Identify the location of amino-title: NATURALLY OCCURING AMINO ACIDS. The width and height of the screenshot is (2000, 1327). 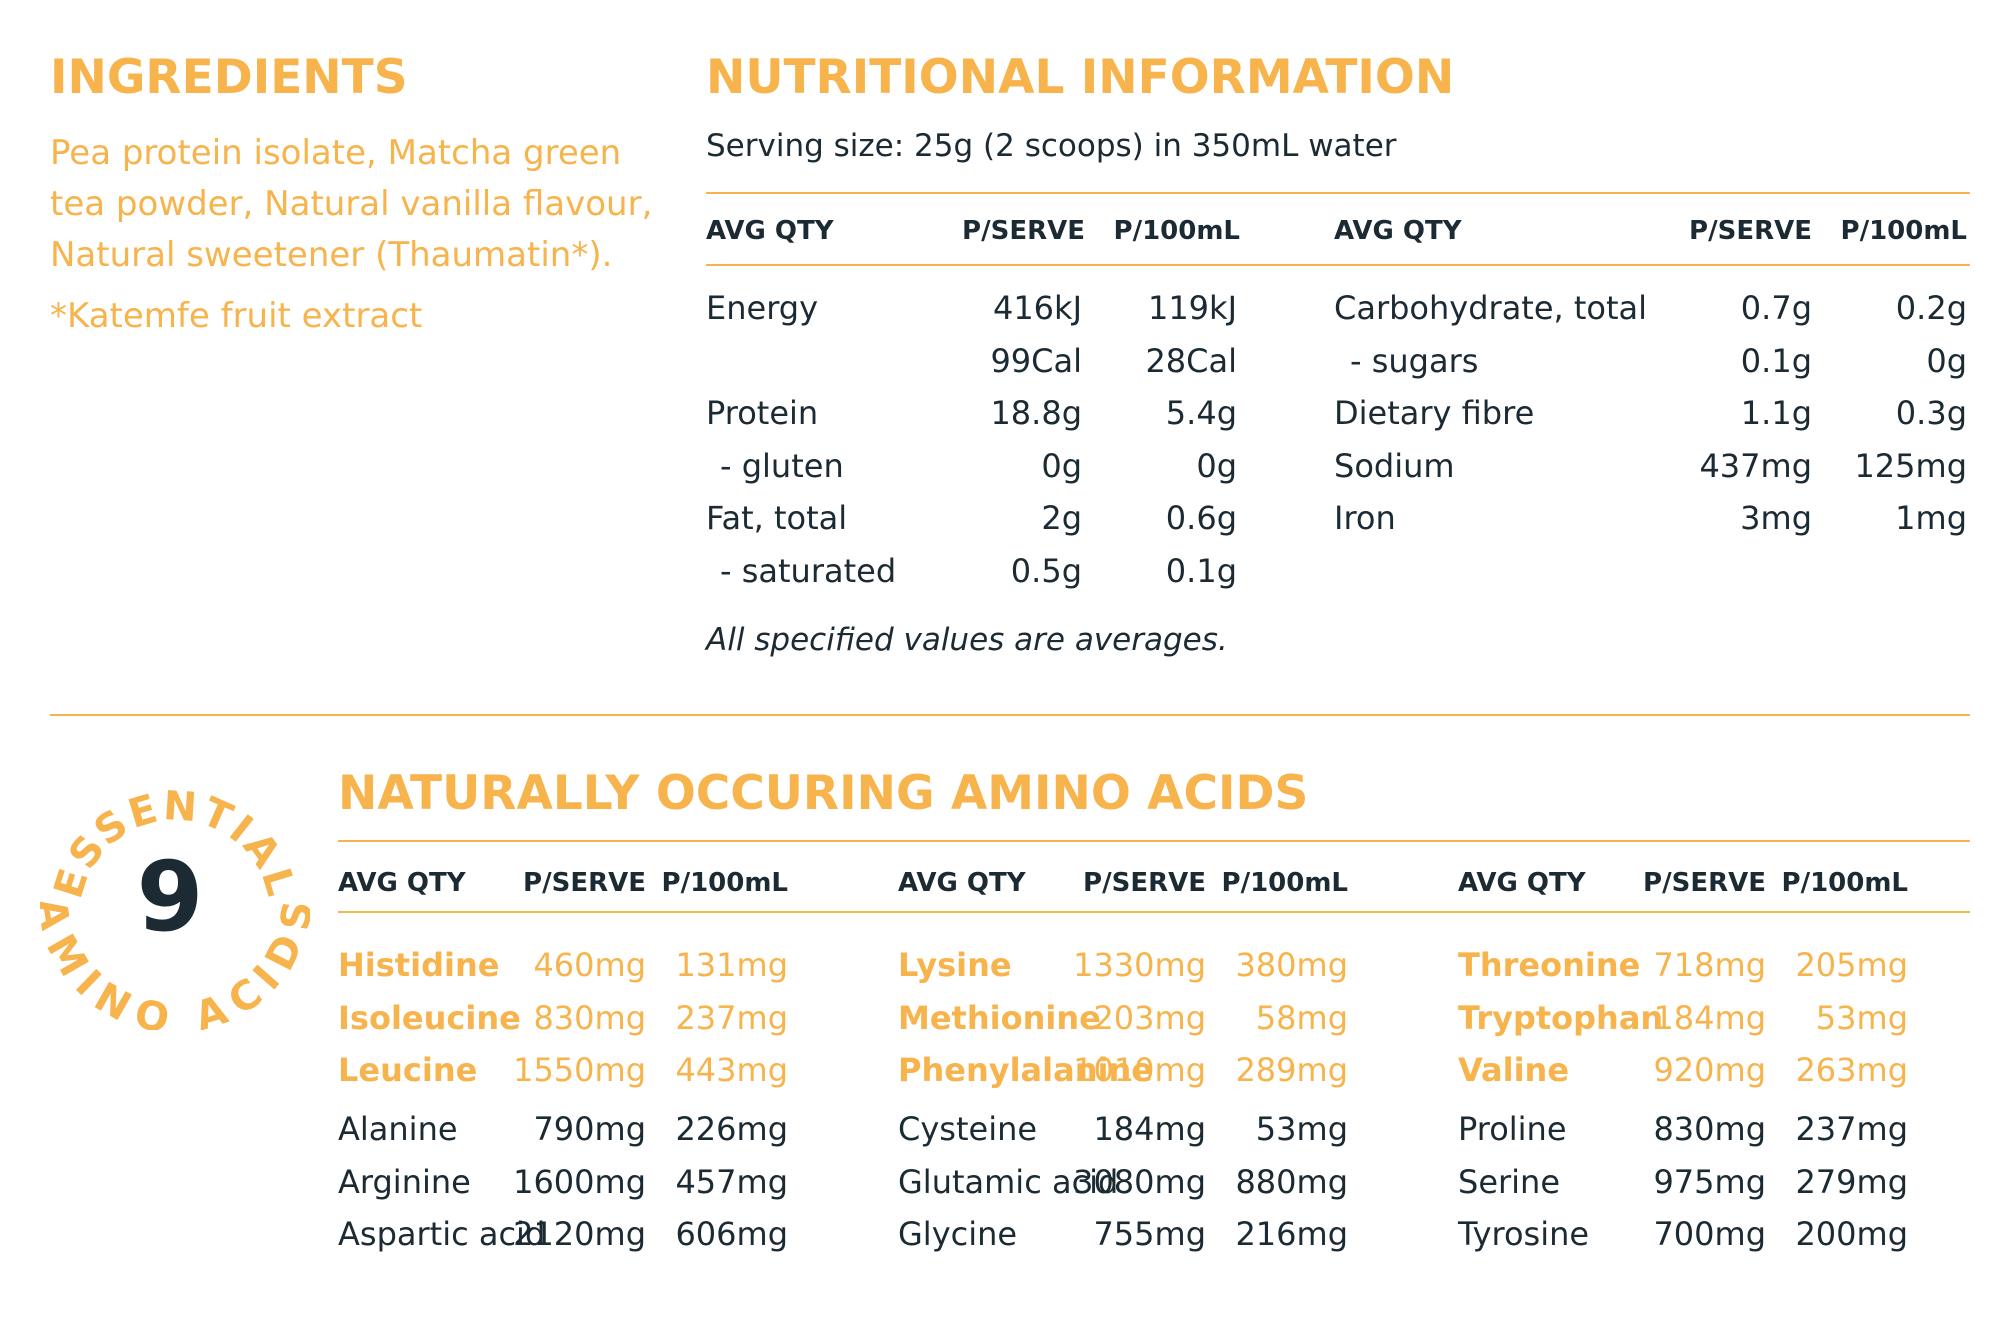
(823, 793).